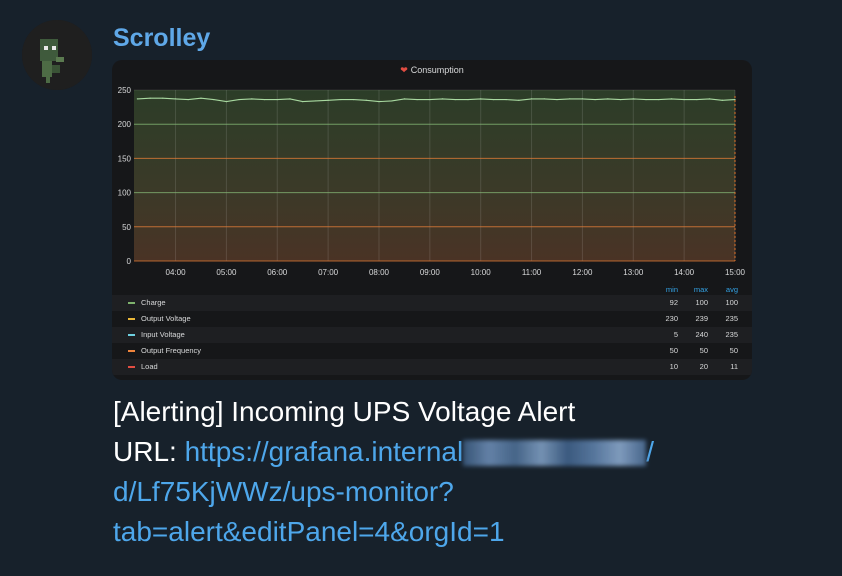 Image resolution: width=842 pixels, height=576 pixels. I want to click on url-label: URL:, so click(149, 451).